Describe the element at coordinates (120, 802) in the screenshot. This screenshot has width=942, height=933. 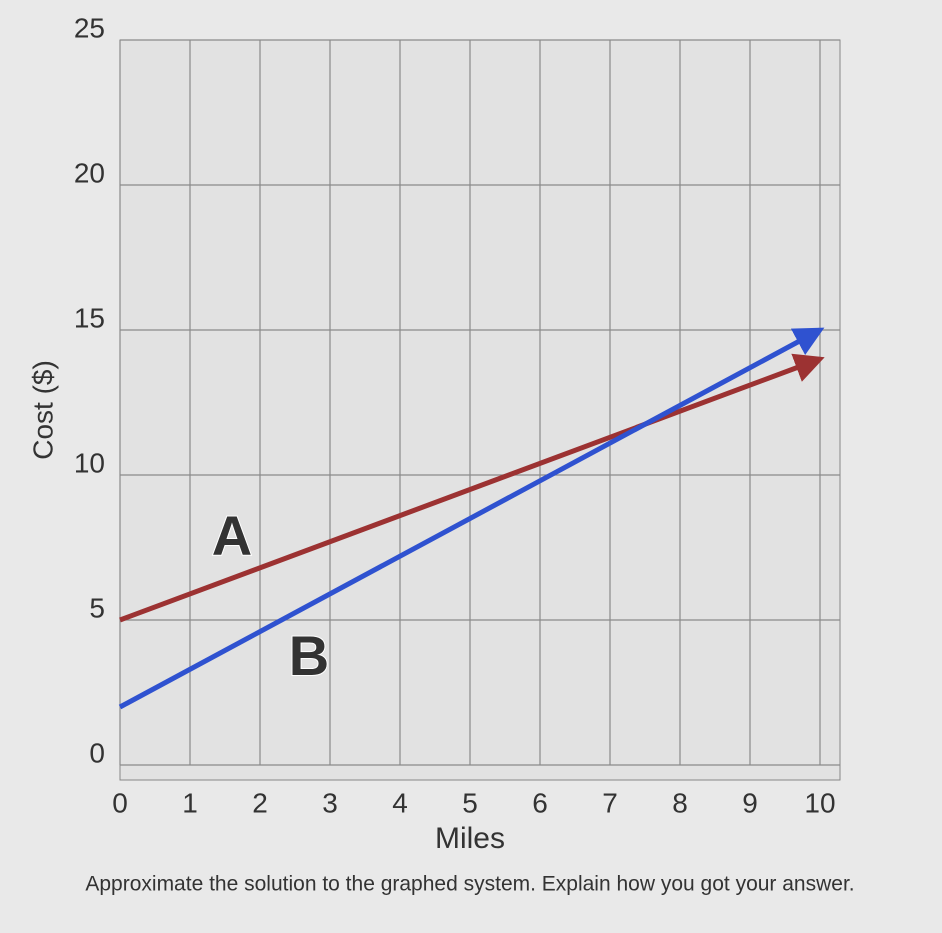
I see `x-tick-label: 0` at that location.